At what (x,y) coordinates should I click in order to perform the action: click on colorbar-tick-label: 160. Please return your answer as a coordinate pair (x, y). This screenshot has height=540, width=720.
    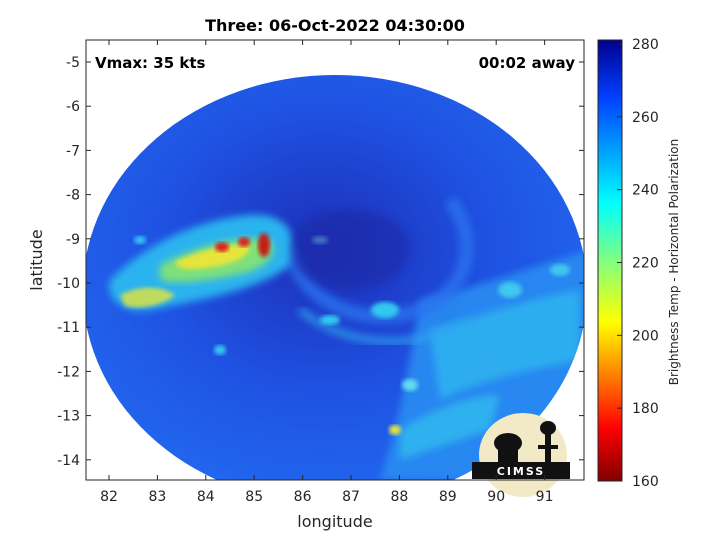
    Looking at the image, I should click on (645, 482).